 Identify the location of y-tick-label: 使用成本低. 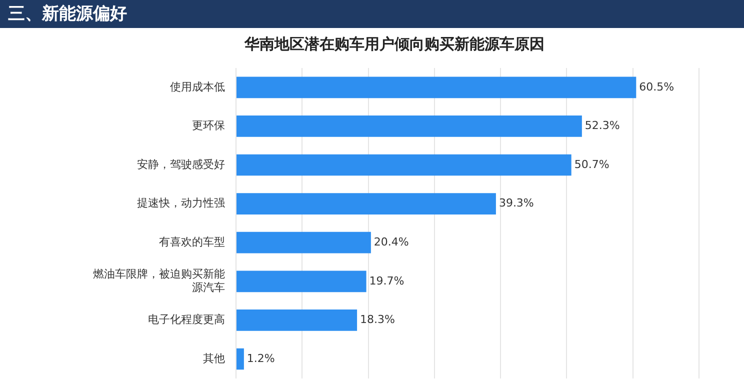
(197, 87).